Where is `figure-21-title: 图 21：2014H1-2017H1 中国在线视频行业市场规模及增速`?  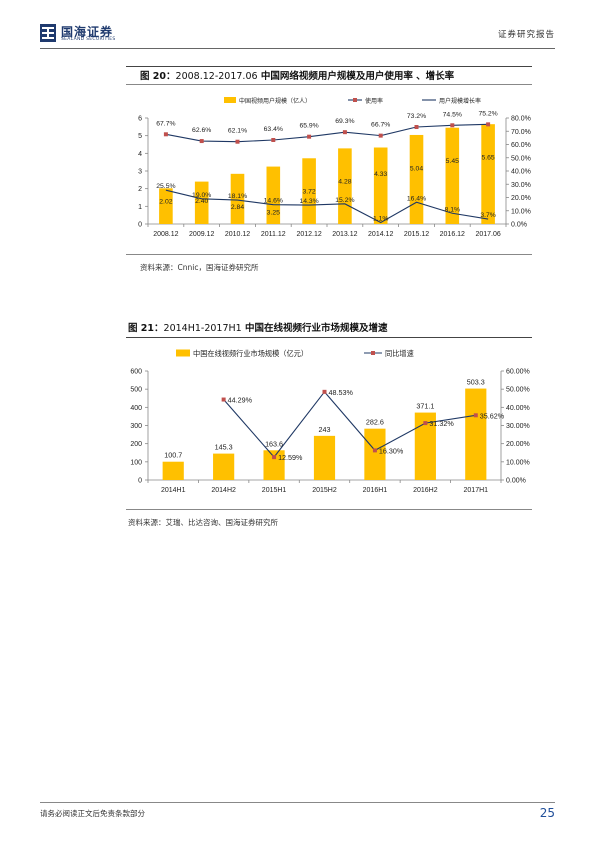 figure-21-title: 图 21：2014H1-2017H1 中国在线视频行业市场规模及增速 is located at coordinates (258, 327).